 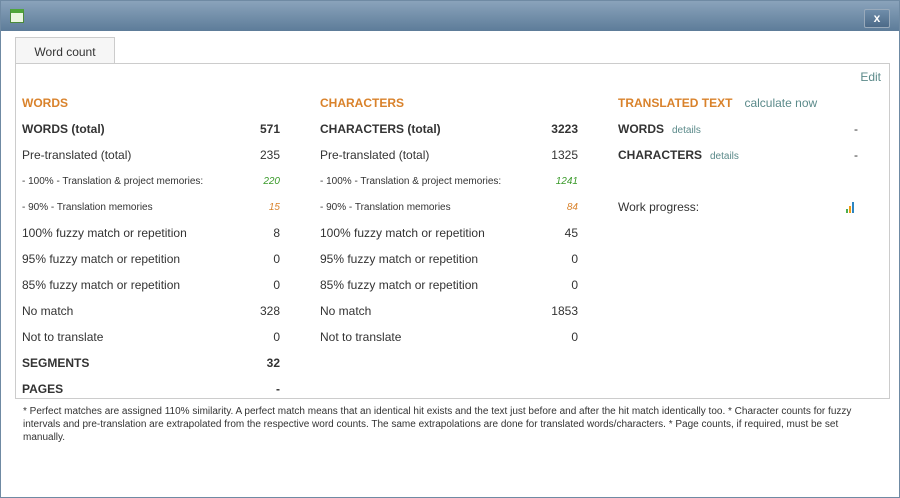 What do you see at coordinates (362, 103) in the screenshot?
I see `characters-header: CHARACTERS` at bounding box center [362, 103].